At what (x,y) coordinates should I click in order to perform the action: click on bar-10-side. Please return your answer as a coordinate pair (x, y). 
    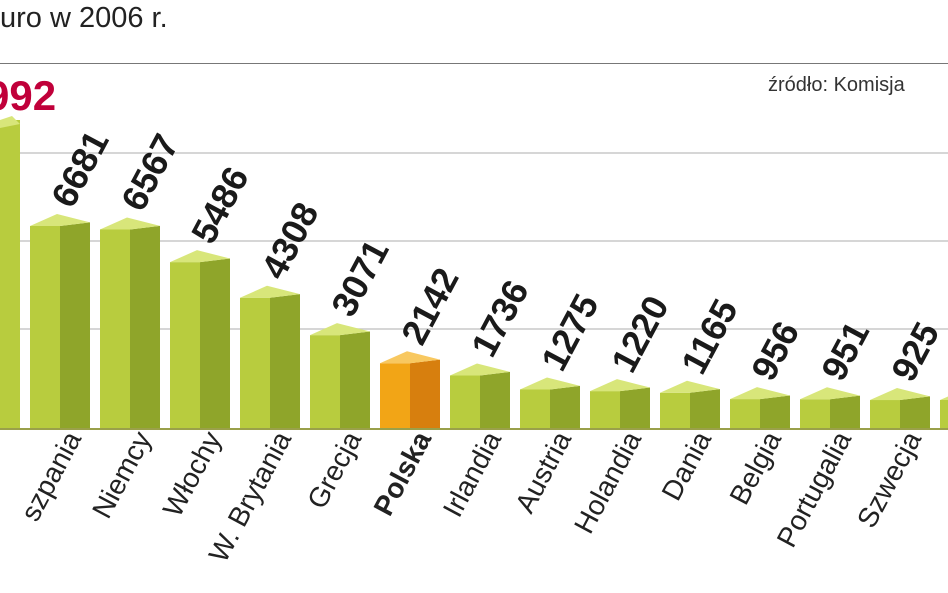
    Looking at the image, I should click on (775, 411).